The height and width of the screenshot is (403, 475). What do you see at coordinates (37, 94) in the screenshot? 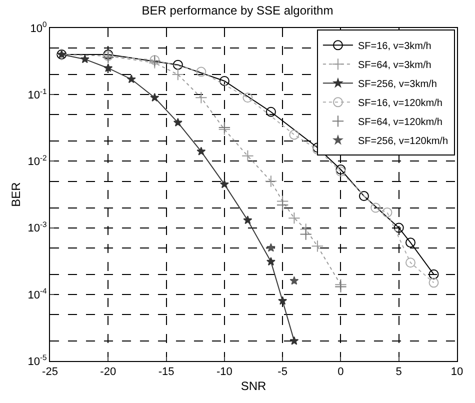
I see `y-tick-label: 10$^{-1}$` at bounding box center [37, 94].